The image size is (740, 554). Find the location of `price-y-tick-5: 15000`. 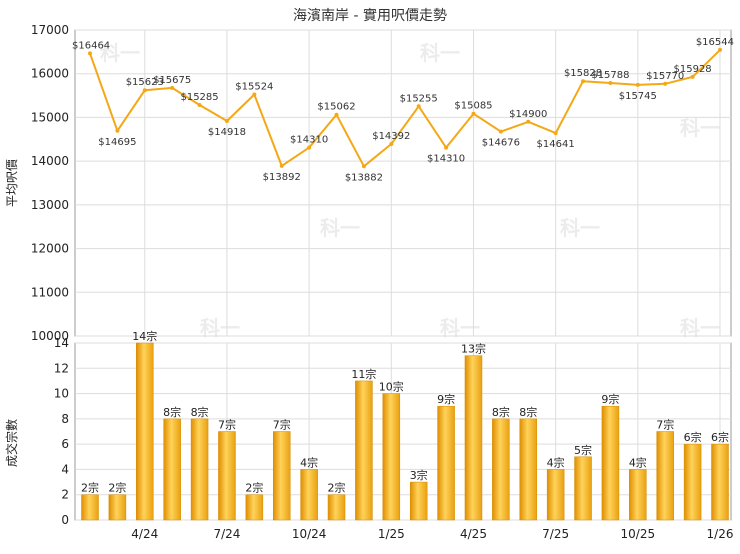

price-y-tick-5: 15000 is located at coordinates (50, 117).